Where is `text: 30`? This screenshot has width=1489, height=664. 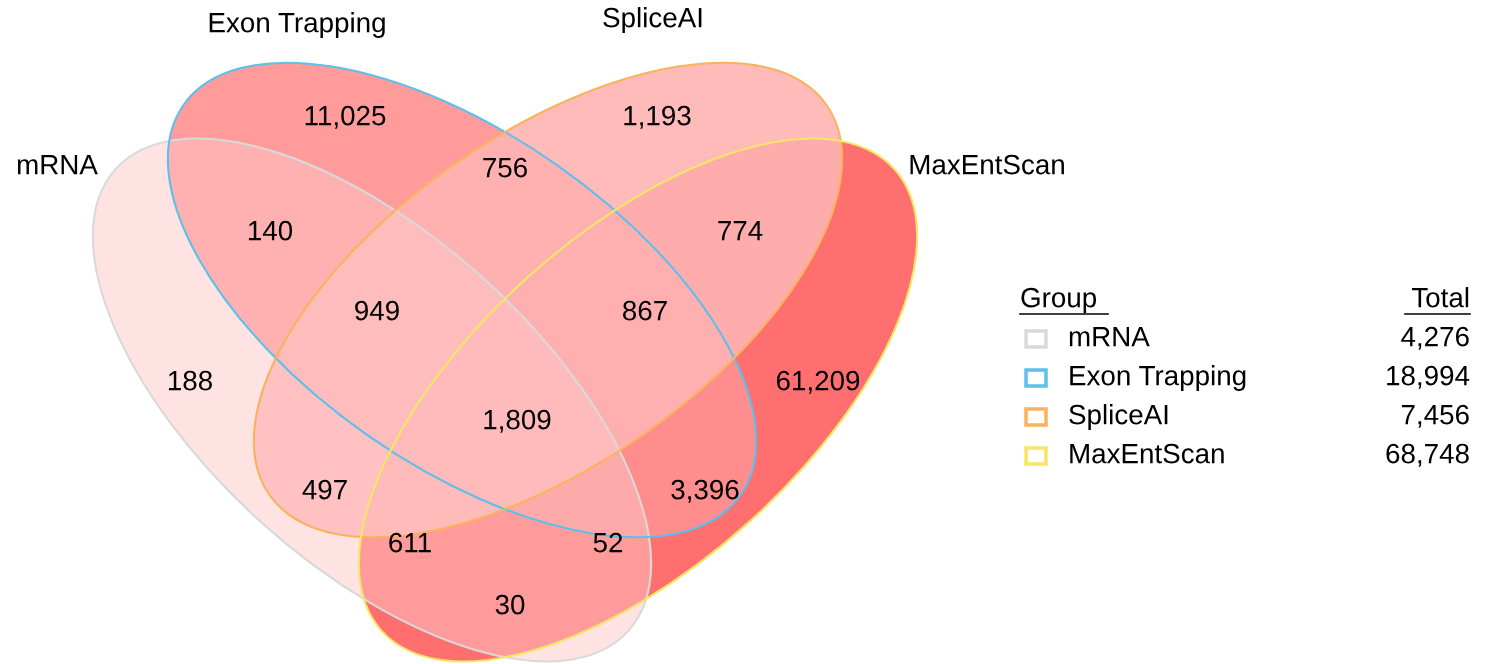 text: 30 is located at coordinates (510, 604).